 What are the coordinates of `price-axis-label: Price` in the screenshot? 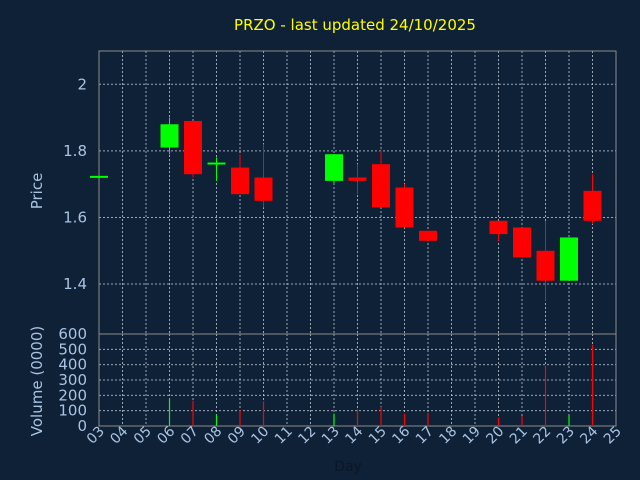 It's located at (37, 191).